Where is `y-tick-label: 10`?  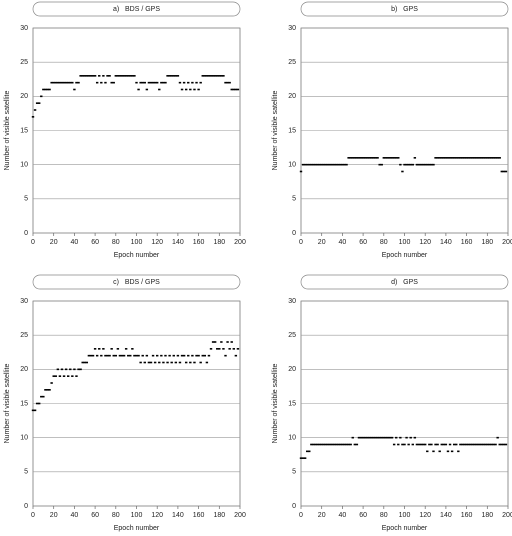
y-tick-label: 10 is located at coordinates (24, 438).